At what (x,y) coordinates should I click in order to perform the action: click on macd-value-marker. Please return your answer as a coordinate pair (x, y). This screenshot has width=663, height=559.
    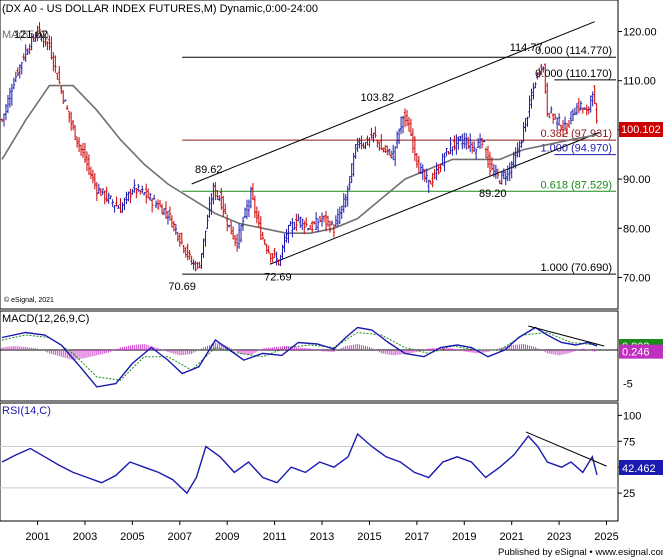
    Looking at the image, I should click on (641, 351).